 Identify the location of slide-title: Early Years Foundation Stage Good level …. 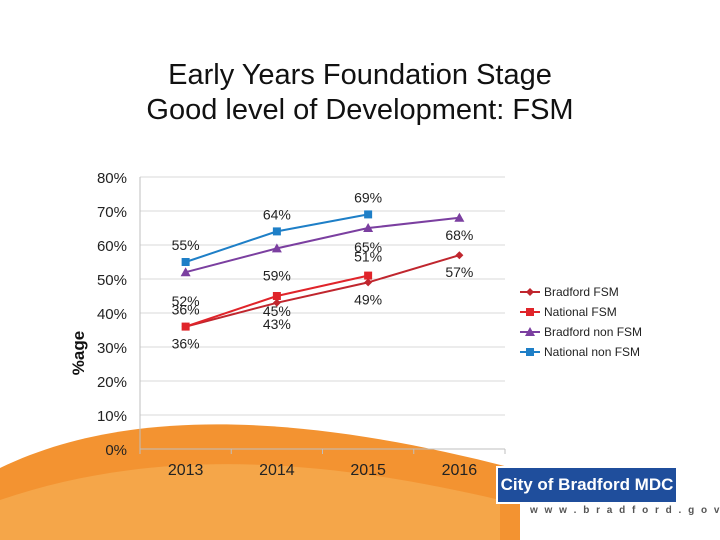
(360, 93).